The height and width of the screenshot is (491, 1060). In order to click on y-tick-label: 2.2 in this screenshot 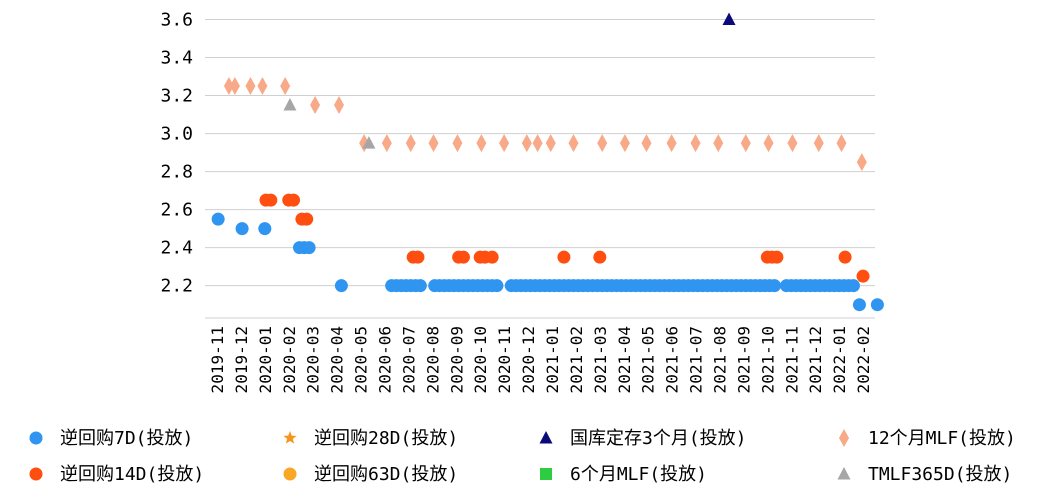, I will do `click(176, 286)`.